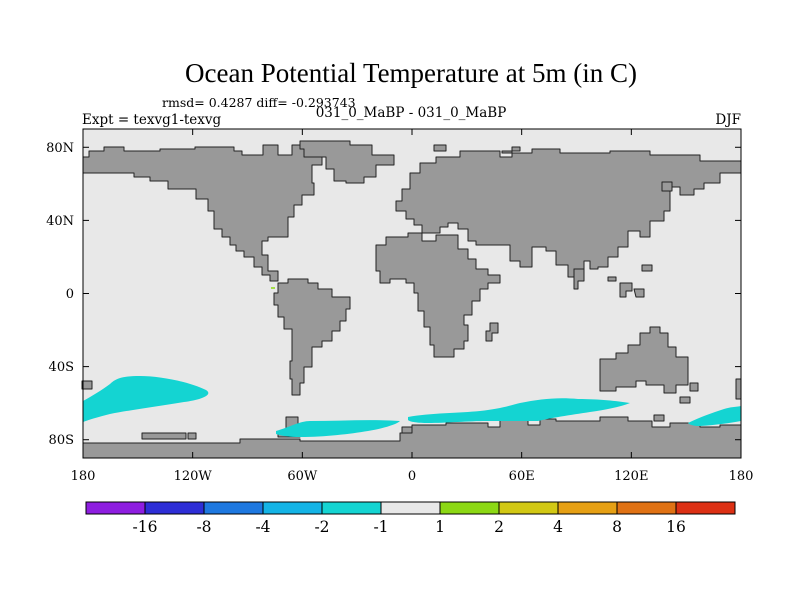  Describe the element at coordinates (302, 476) in the screenshot. I see `x-tick-label: 60W` at that location.